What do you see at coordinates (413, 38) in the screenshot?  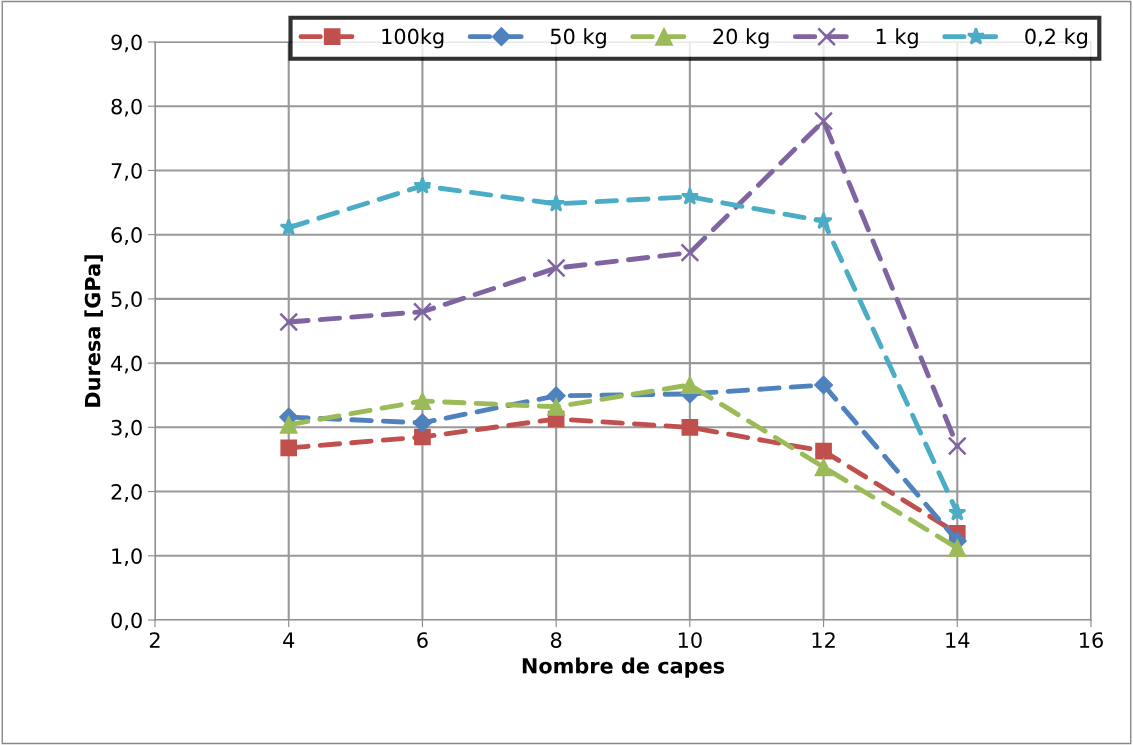 I see `legend-label: 100kg` at bounding box center [413, 38].